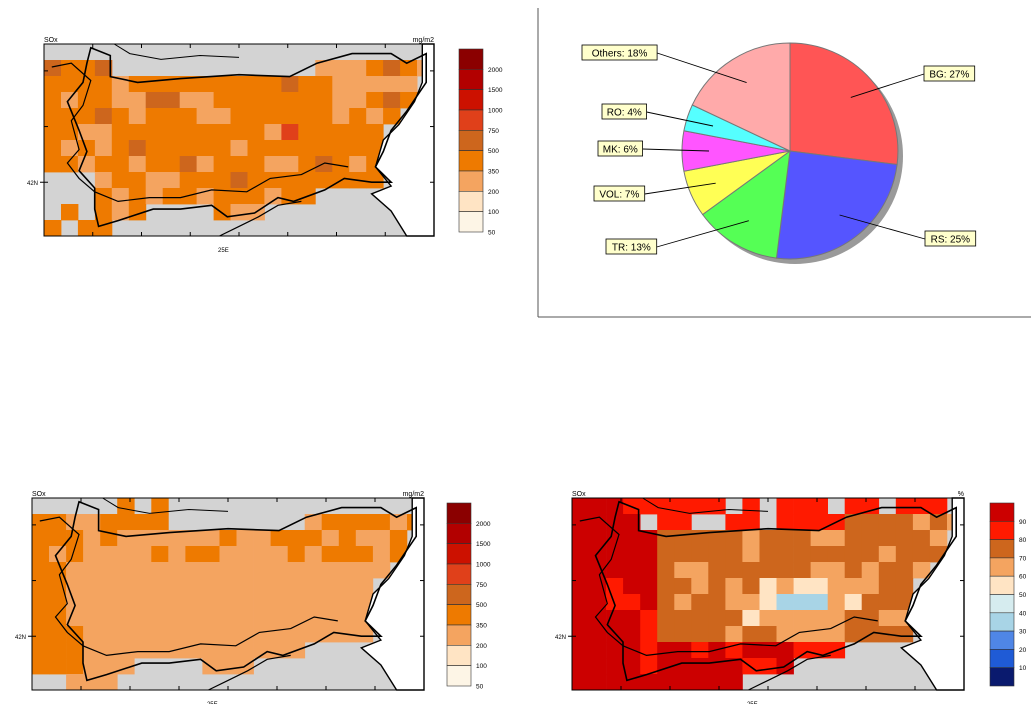  What do you see at coordinates (495, 111) in the screenshot?
I see `legend-level-label: 1000` at bounding box center [495, 111].